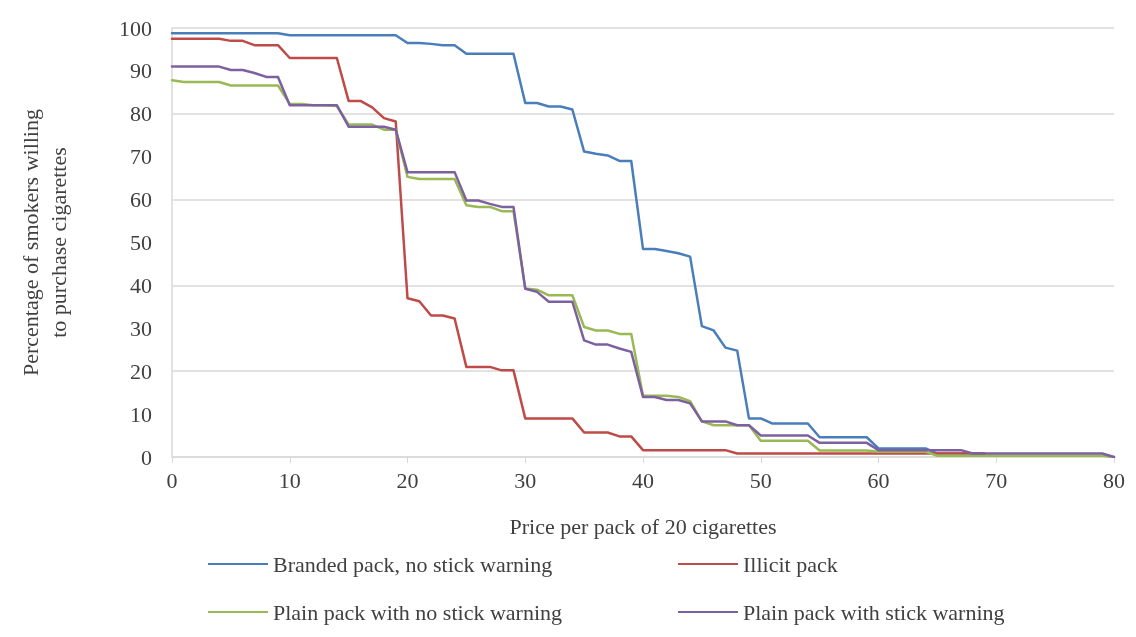 This screenshot has width=1136, height=637. What do you see at coordinates (790, 564) in the screenshot?
I see `legend-label: Illicit pack` at bounding box center [790, 564].